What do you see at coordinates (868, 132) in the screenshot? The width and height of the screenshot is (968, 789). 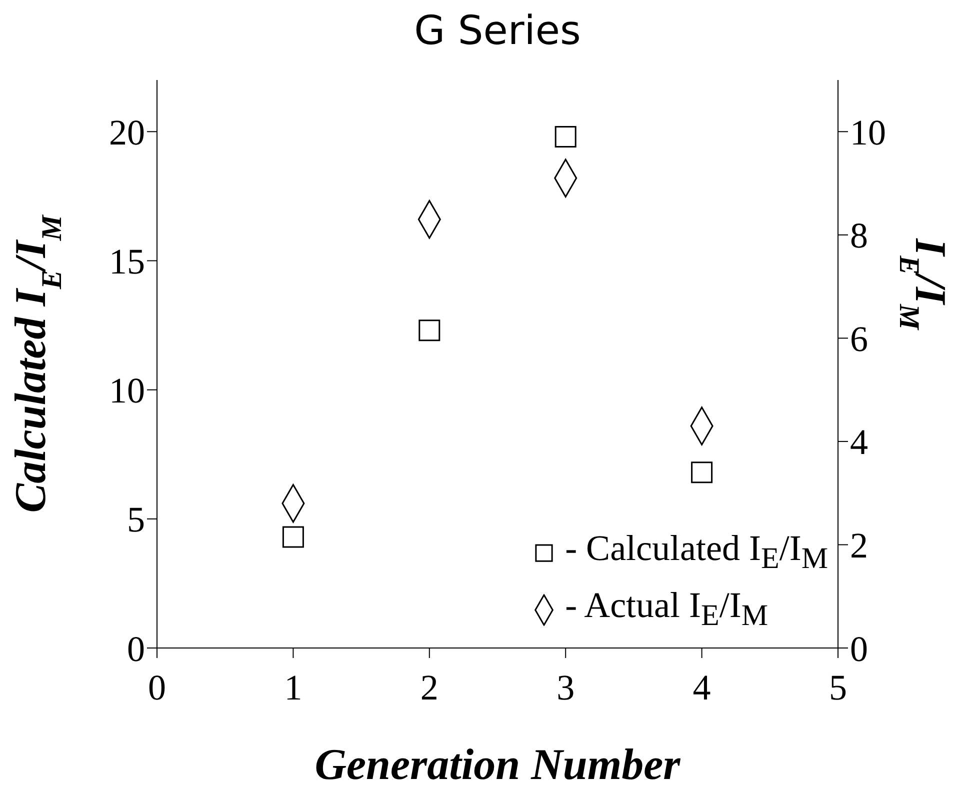 I see `y2-tick-label: 10` at bounding box center [868, 132].